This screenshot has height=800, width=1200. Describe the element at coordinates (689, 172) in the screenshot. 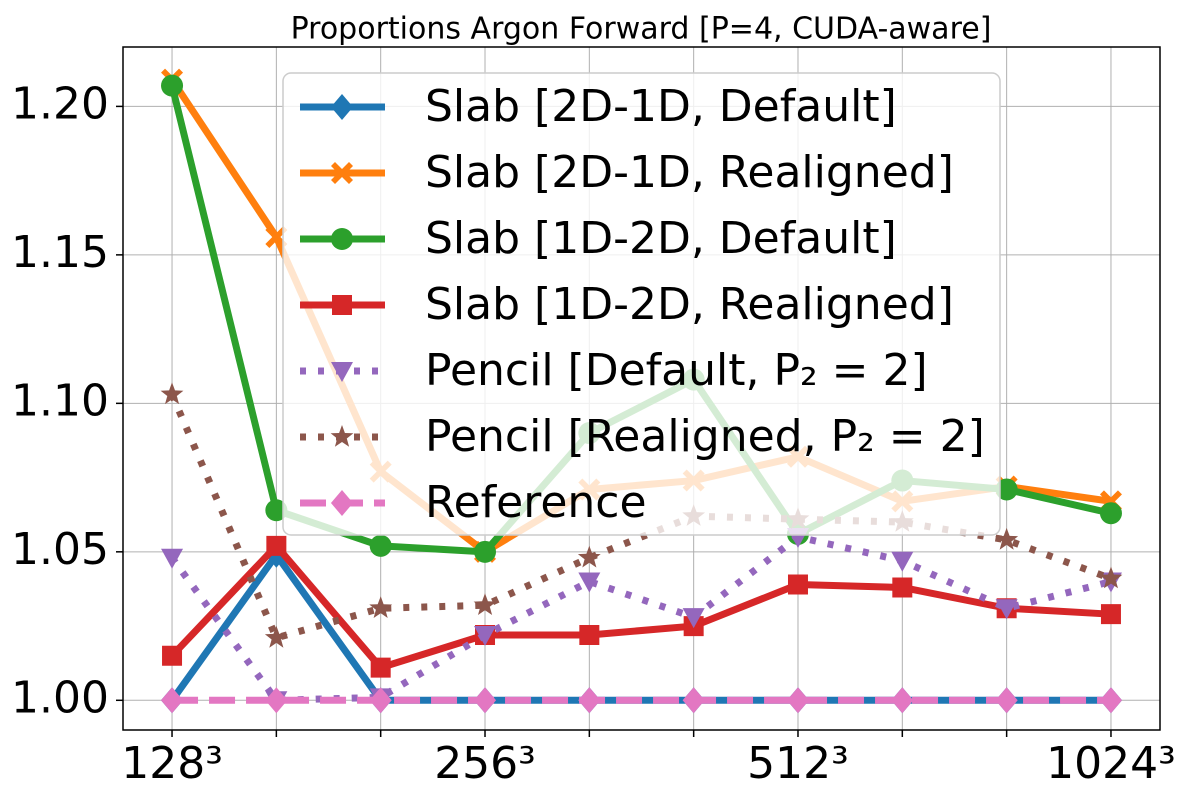

I see `legend-label: Slab [2D-1D, Realigned]` at that location.